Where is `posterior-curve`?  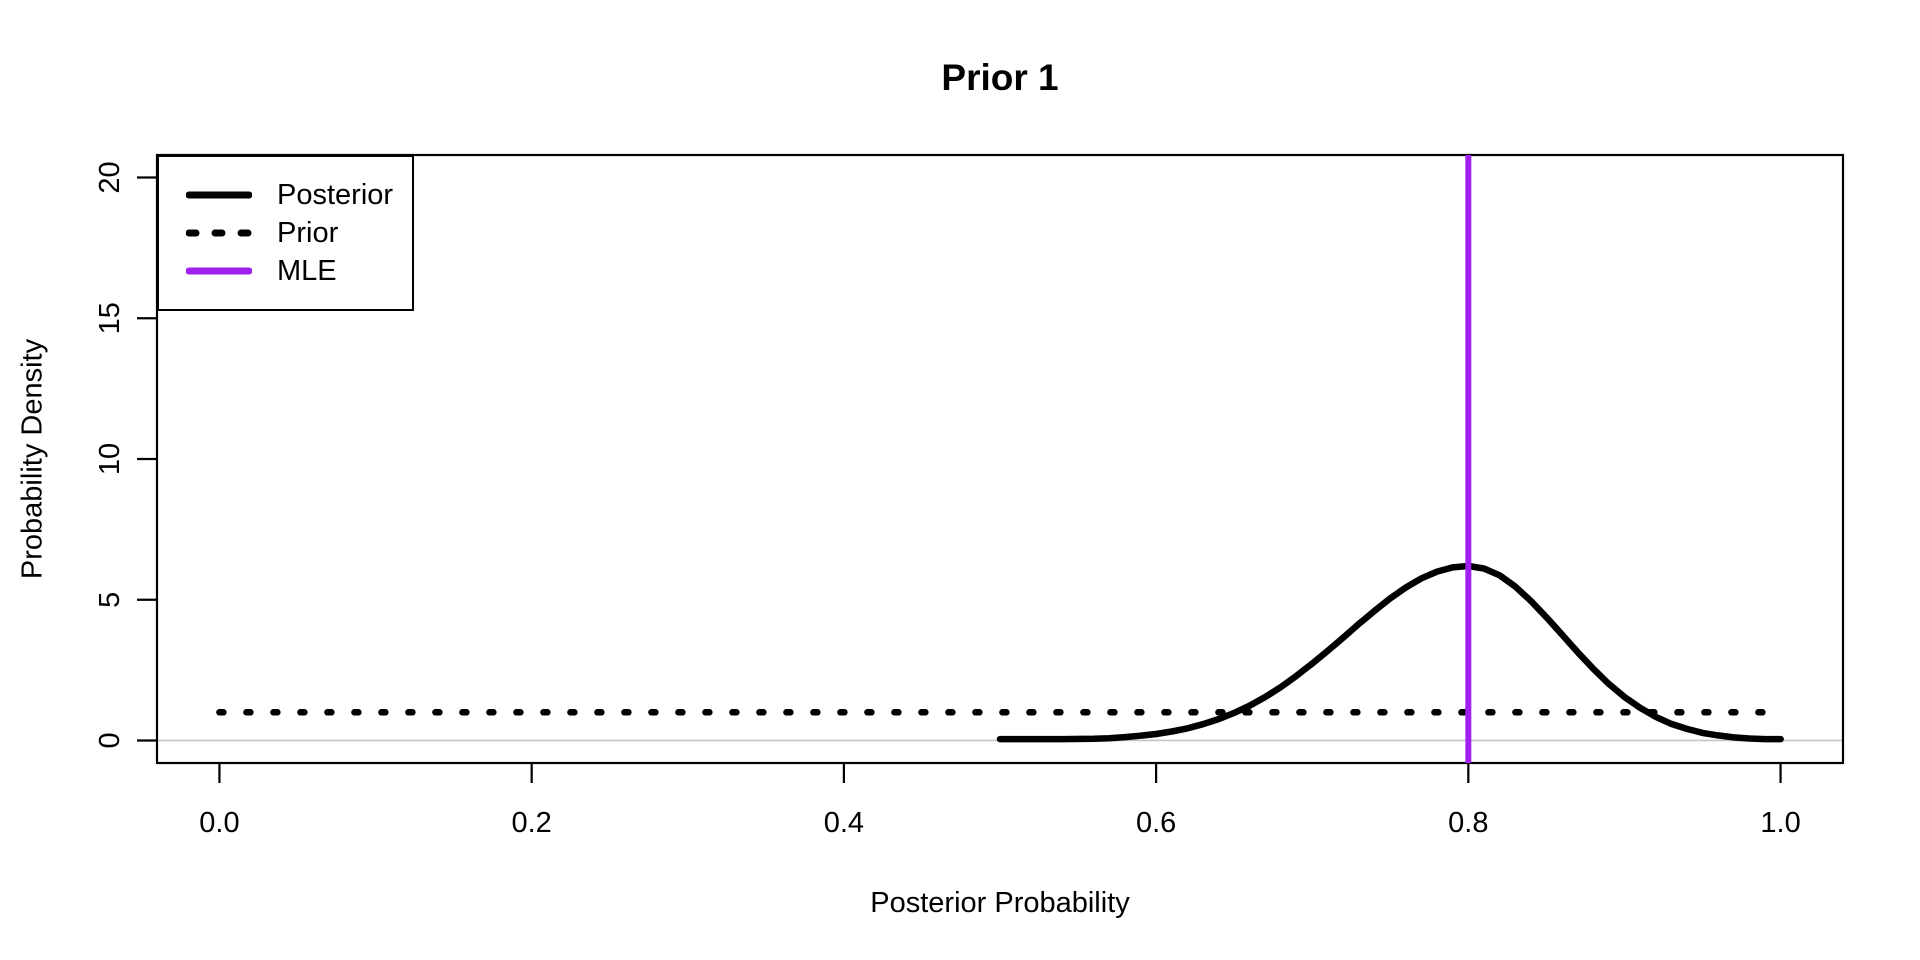
posterior-curve is located at coordinates (1390, 652).